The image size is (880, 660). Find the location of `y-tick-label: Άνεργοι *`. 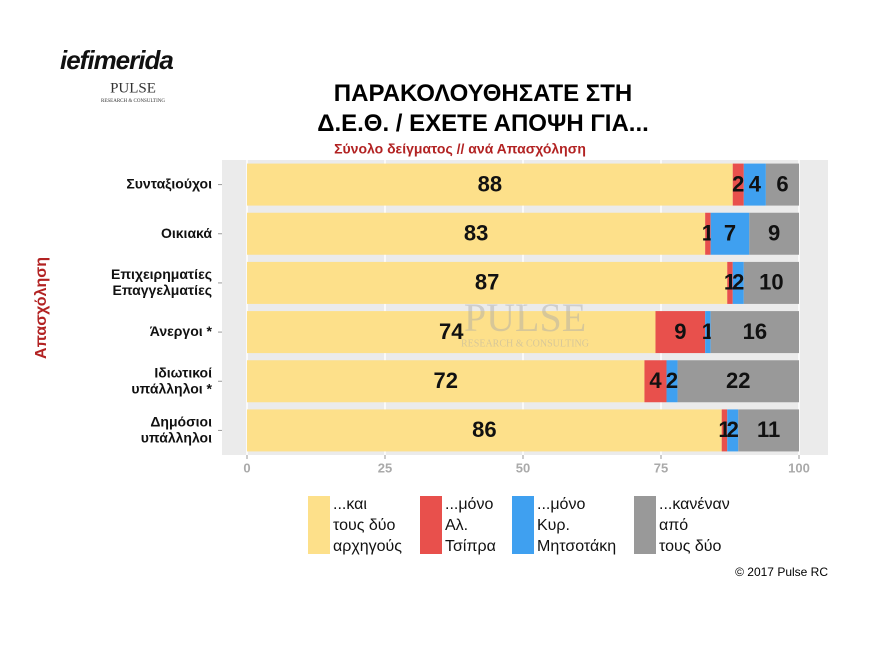

y-tick-label: Άνεργοι * is located at coordinates (181, 331).